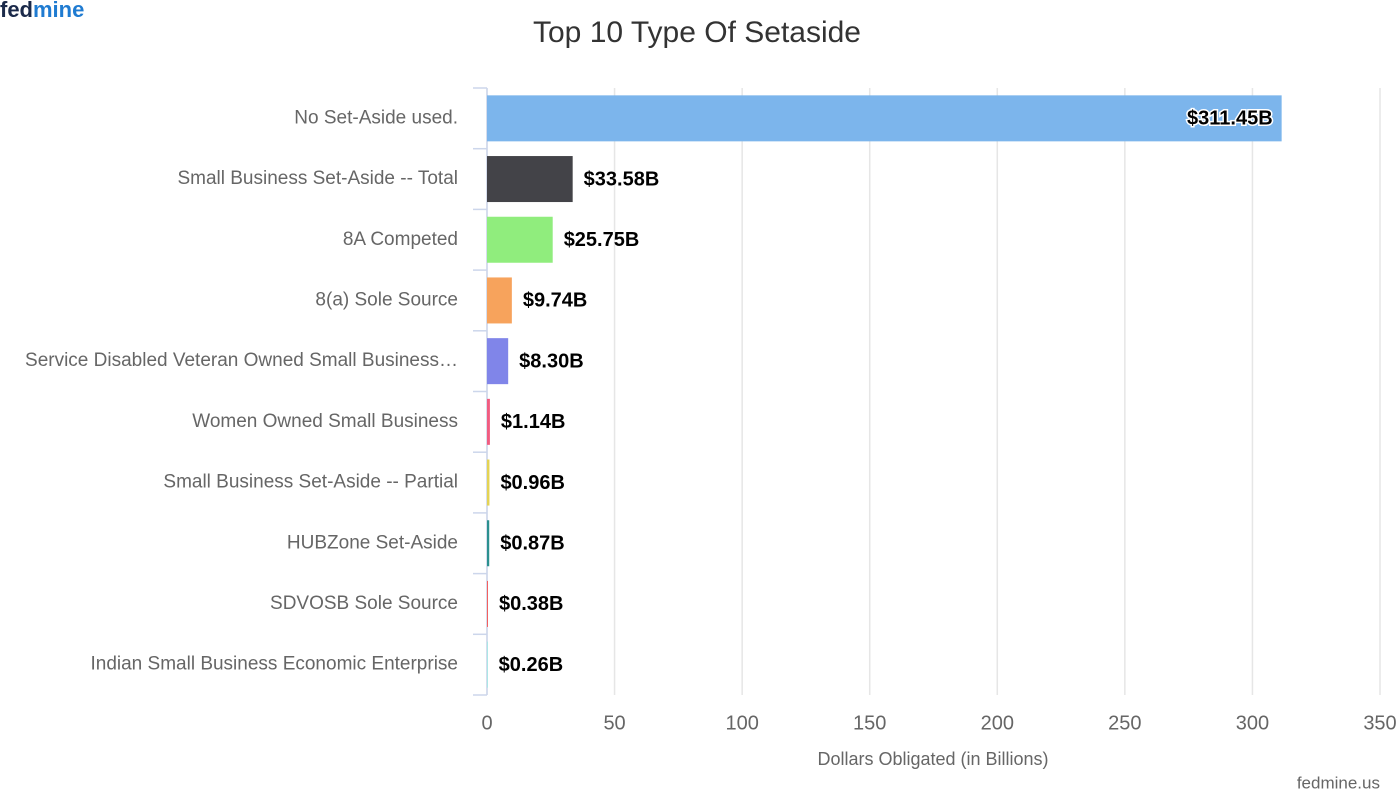 Image resolution: width=1400 pixels, height=800 pixels. Describe the element at coordinates (555, 301) in the screenshot. I see `value-label: $9.74B` at that location.